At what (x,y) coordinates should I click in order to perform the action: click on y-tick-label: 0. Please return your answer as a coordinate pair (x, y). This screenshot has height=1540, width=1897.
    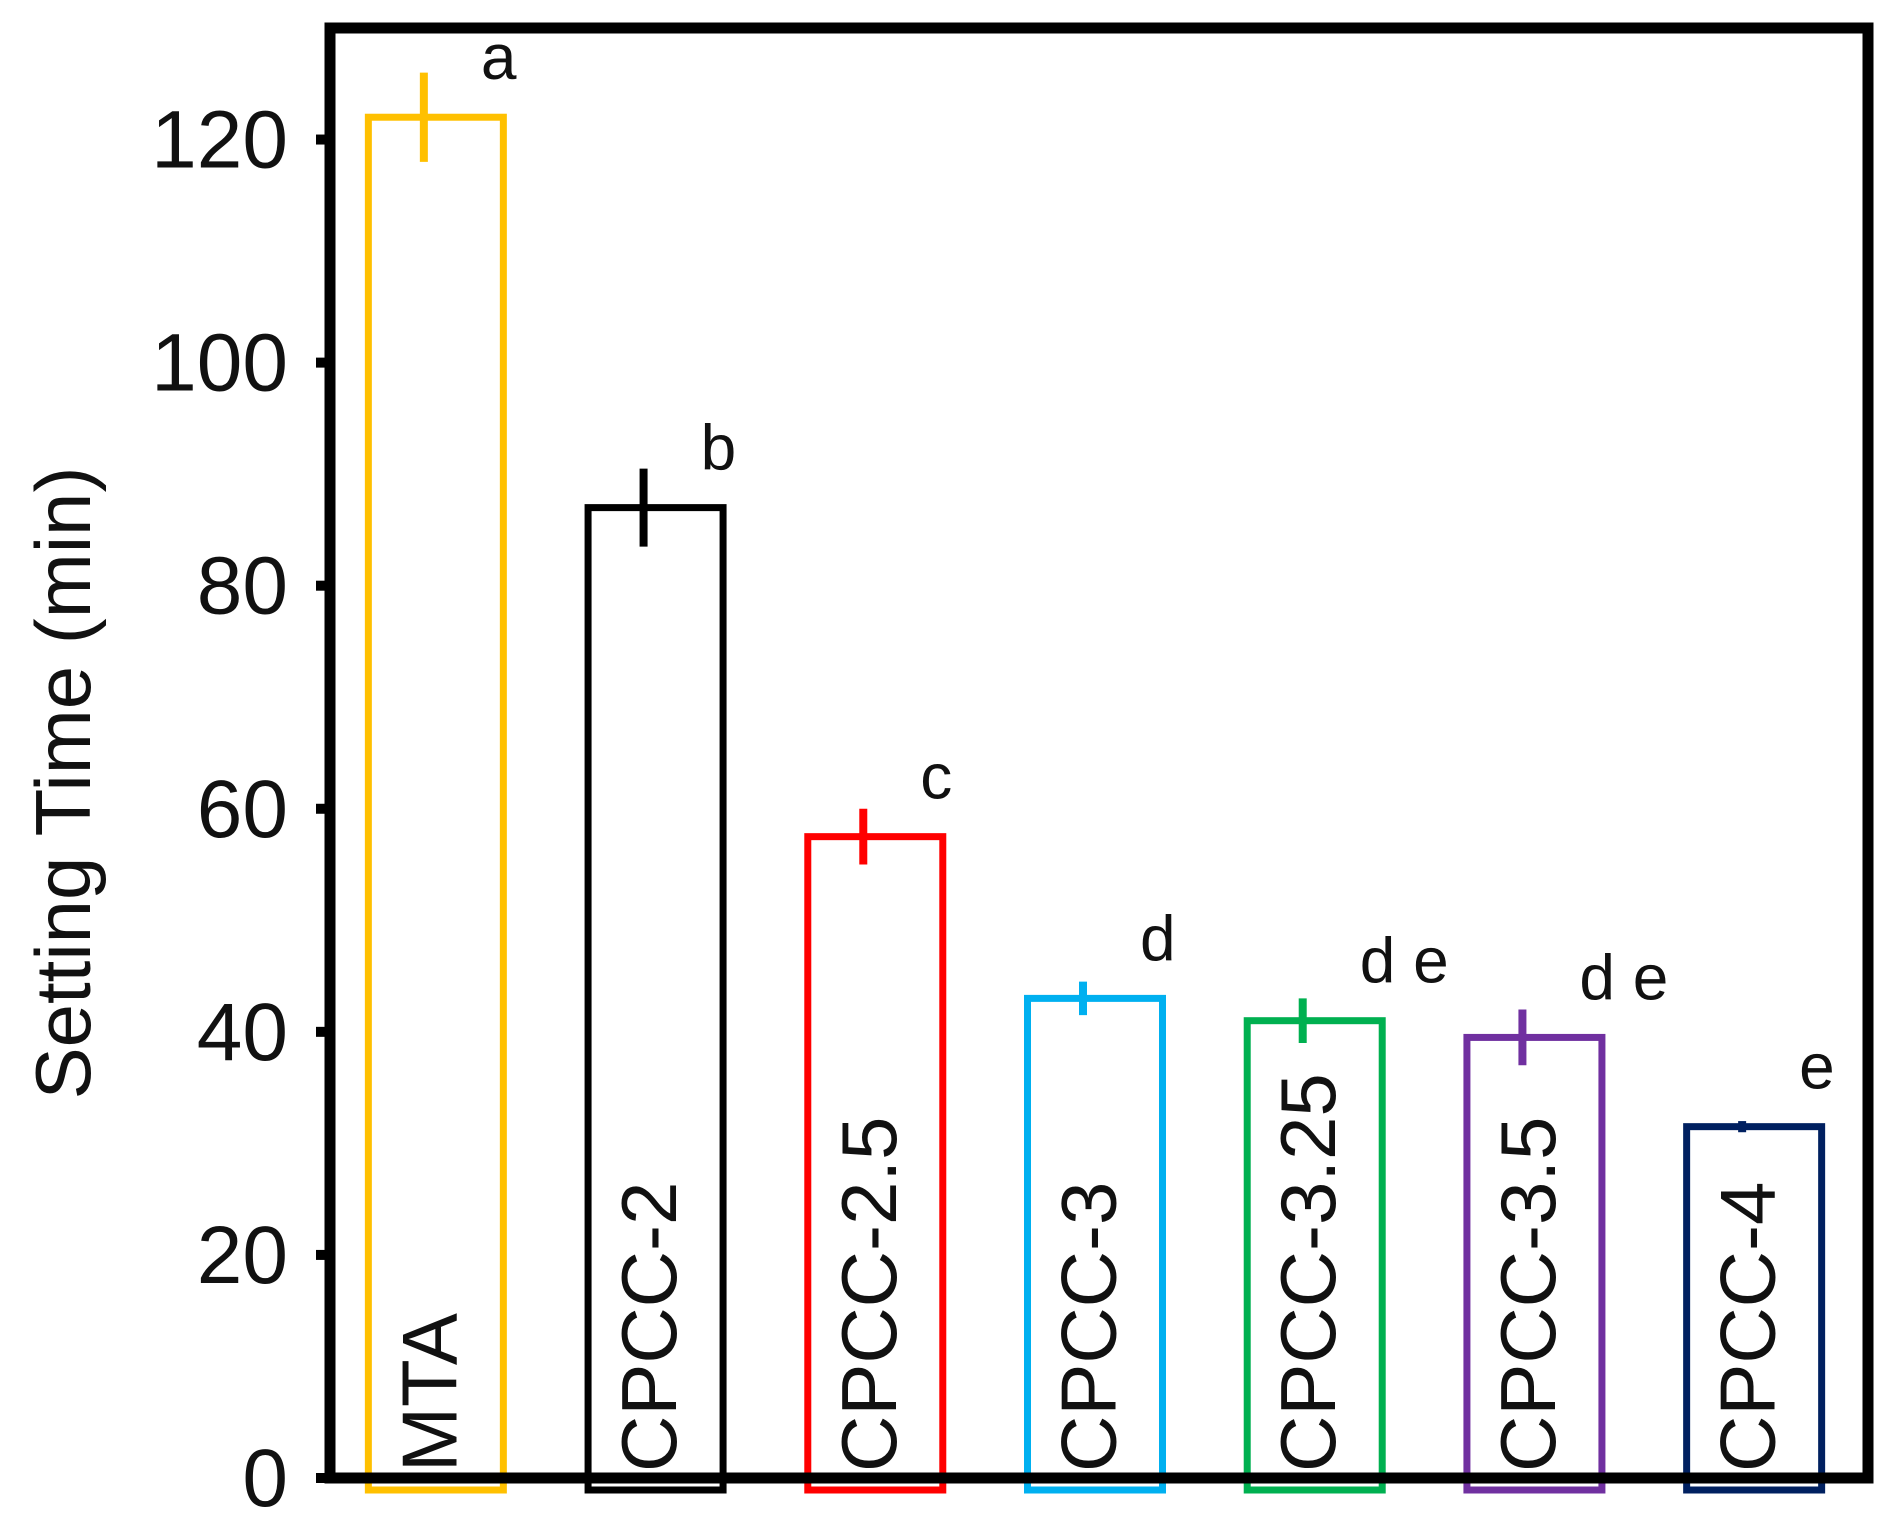
    Looking at the image, I should click on (265, 1478).